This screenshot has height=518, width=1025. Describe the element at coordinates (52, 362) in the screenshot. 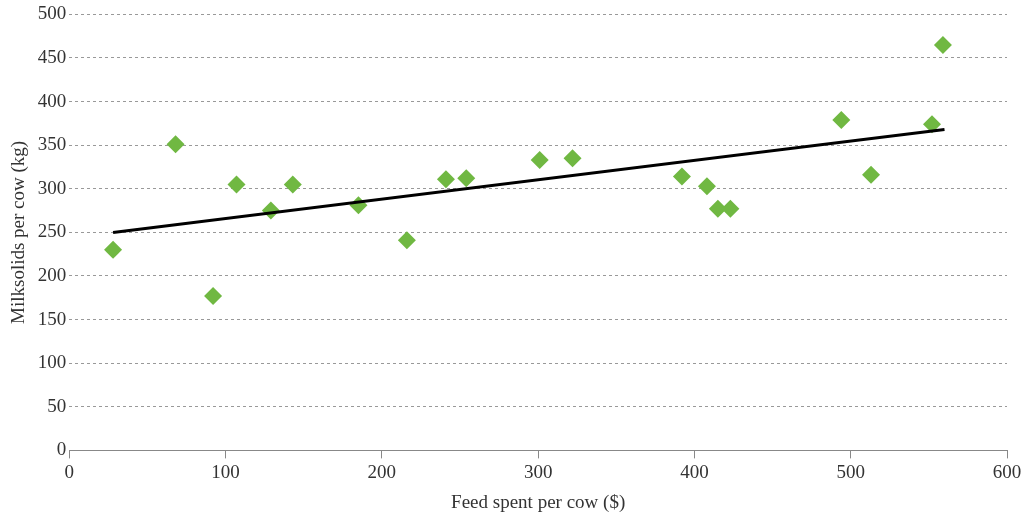

I see `y-tick-label: 100` at that location.